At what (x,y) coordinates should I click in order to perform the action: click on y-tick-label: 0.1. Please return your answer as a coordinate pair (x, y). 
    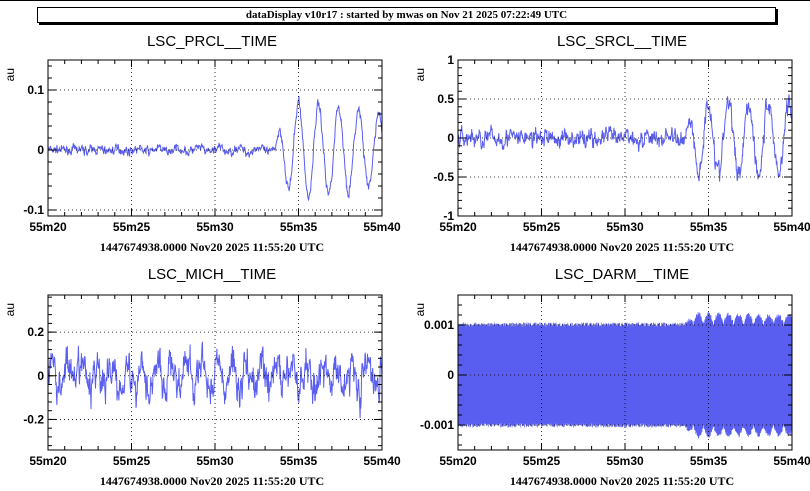
    Looking at the image, I should click on (35, 90).